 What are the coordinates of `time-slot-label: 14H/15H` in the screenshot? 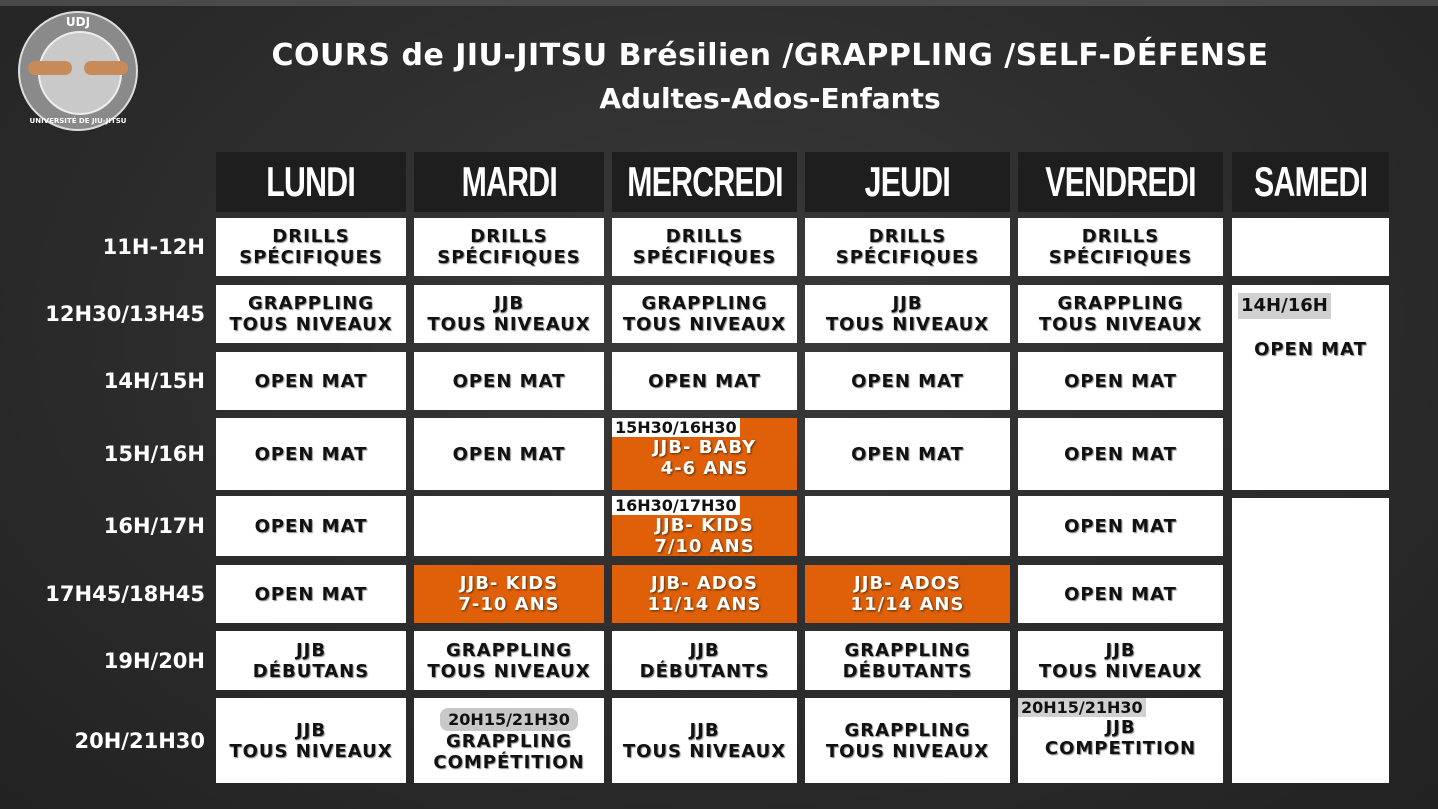 It's located at (154, 381).